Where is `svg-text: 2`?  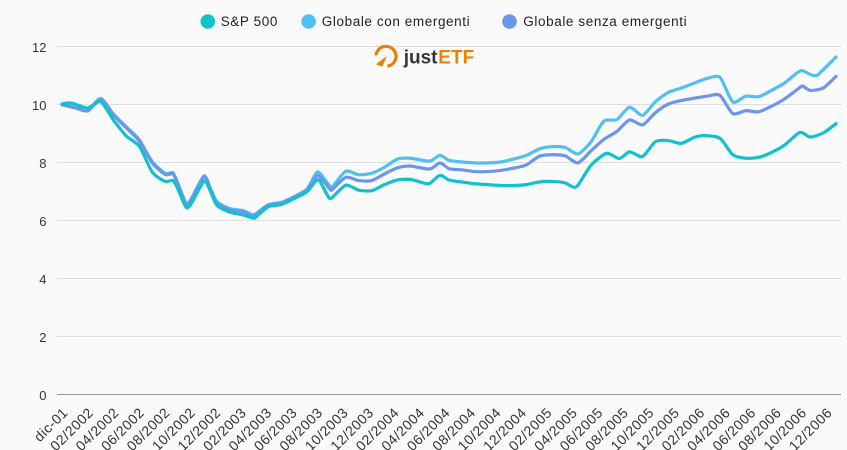
svg-text: 2 is located at coordinates (42, 337).